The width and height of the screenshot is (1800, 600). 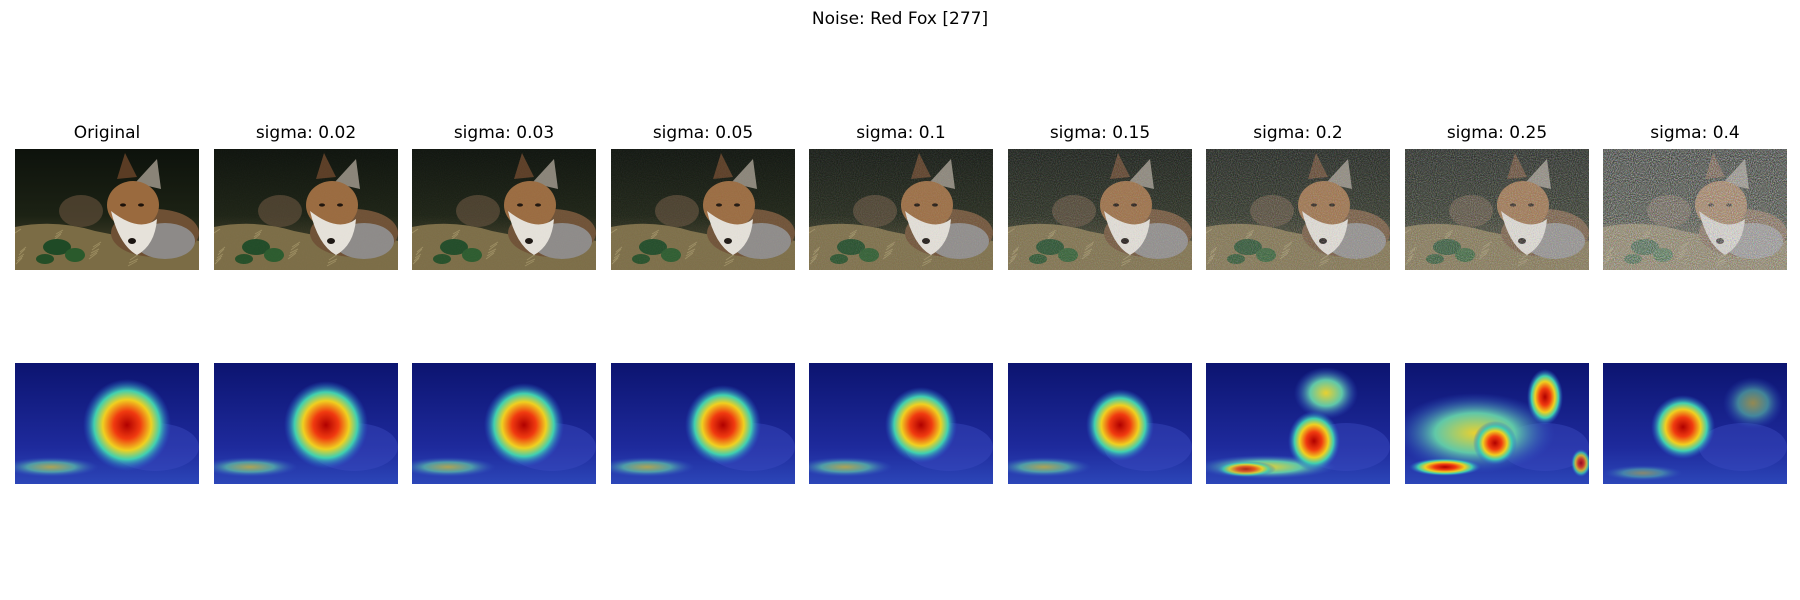 What do you see at coordinates (1298, 133) in the screenshot?
I see `column-title: sigma: 0.2` at bounding box center [1298, 133].